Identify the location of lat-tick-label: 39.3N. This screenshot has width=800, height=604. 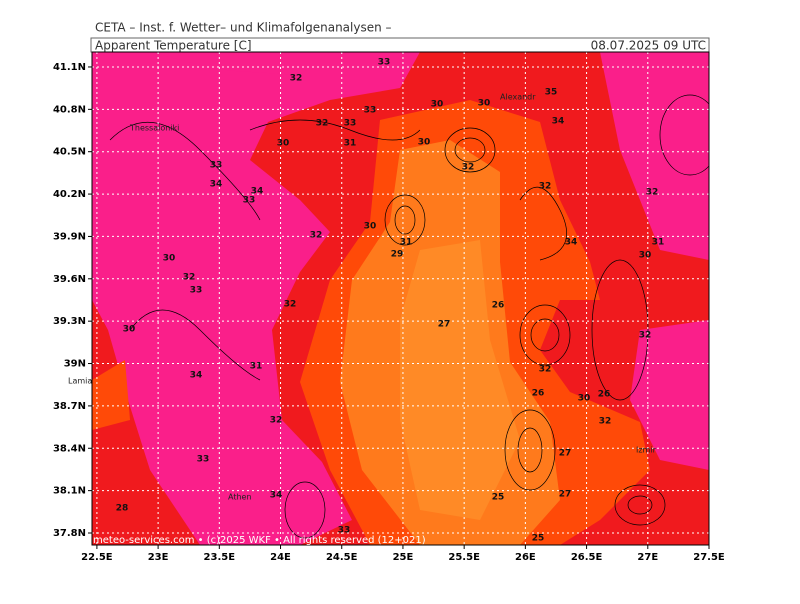
(69, 321).